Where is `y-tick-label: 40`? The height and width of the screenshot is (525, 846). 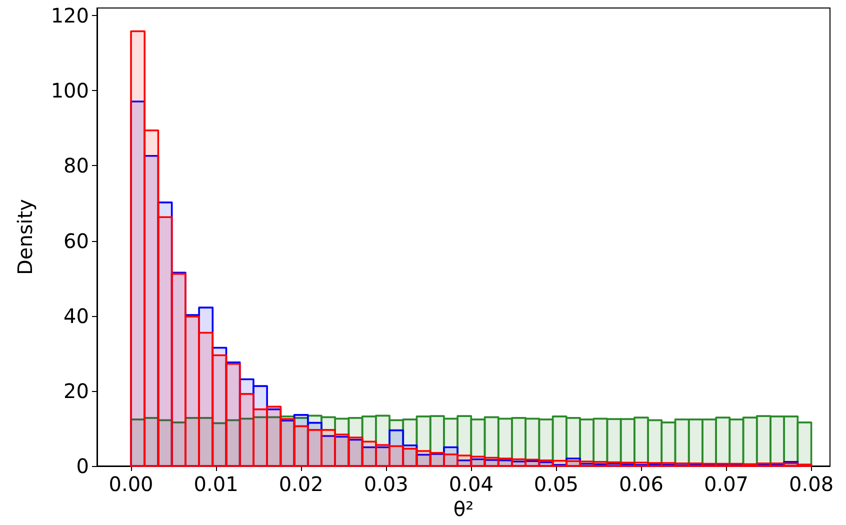
y-tick-label: 40 is located at coordinates (76, 316).